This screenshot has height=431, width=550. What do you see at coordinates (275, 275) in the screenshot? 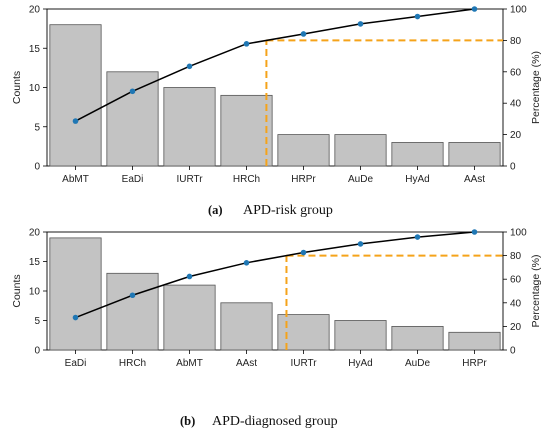
I see `cumulative-percentage-line` at bounding box center [275, 275].